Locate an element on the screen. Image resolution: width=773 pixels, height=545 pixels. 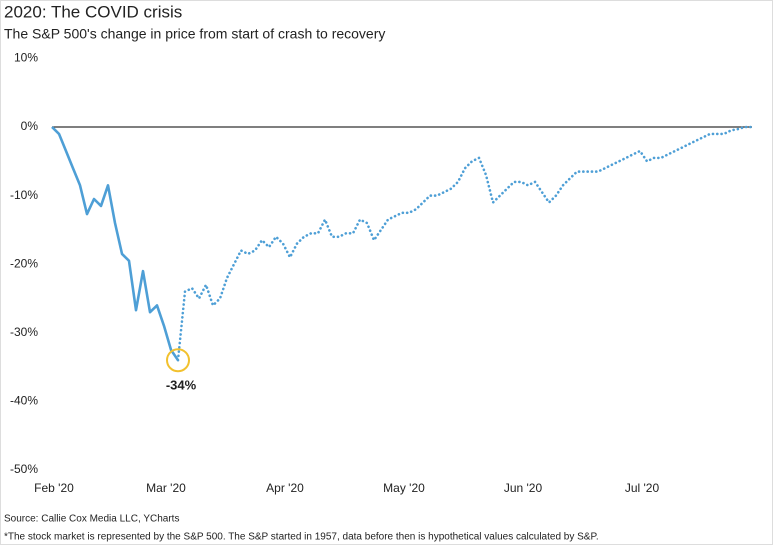
y-tick-label: 10% is located at coordinates (26, 58).